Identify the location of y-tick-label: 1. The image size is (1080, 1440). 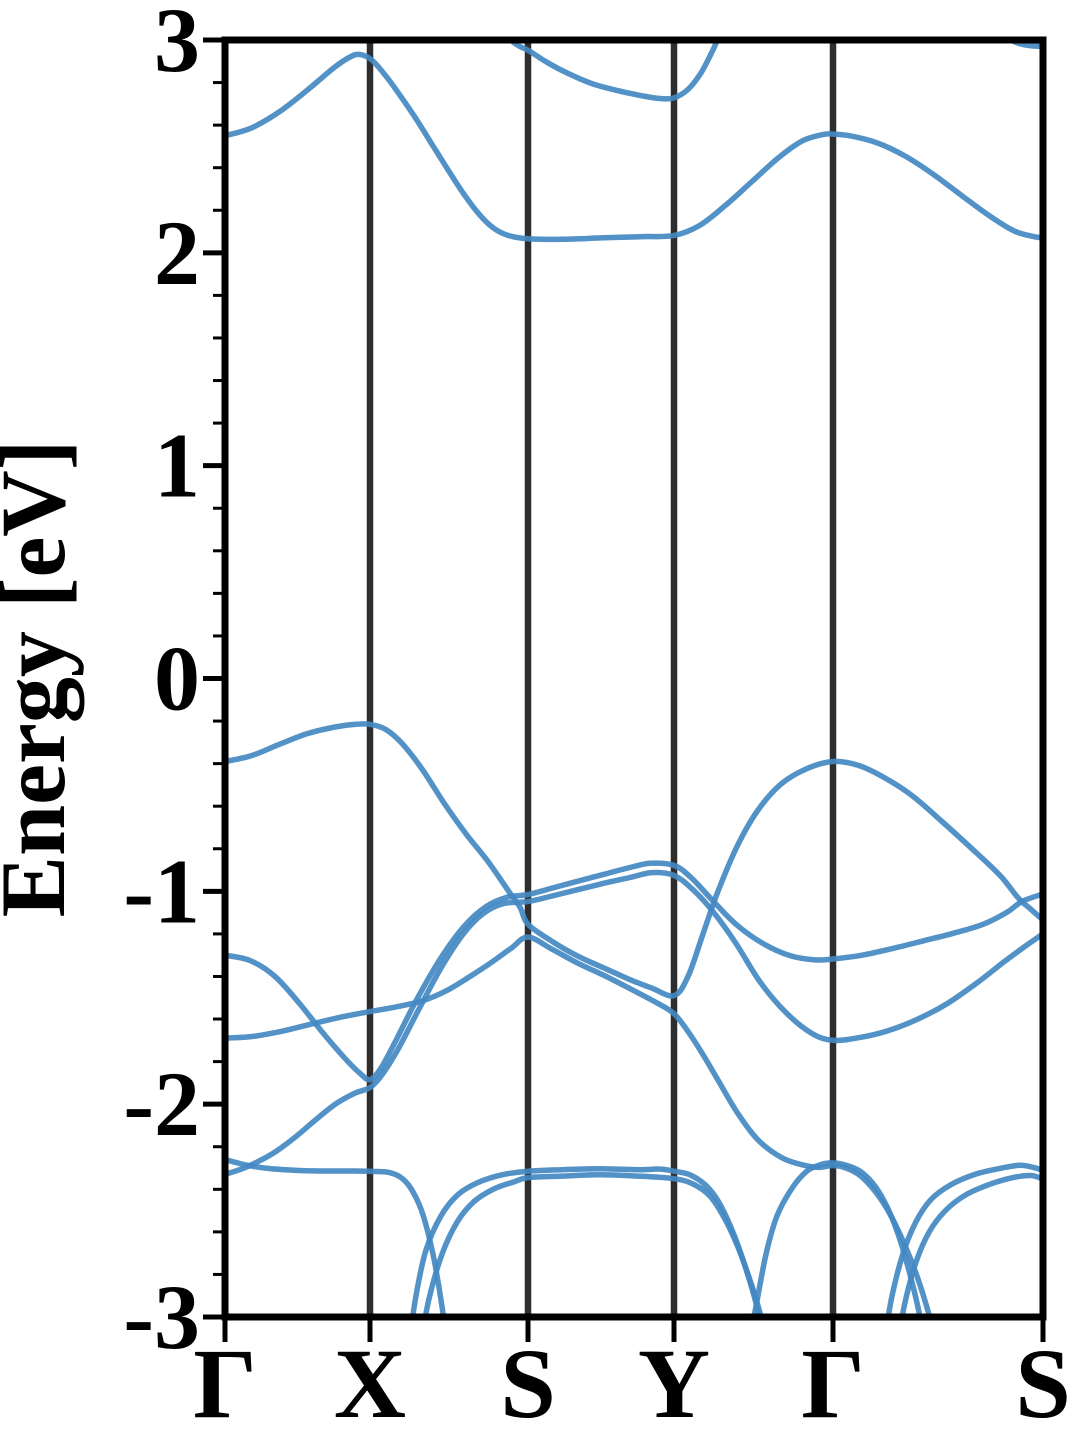
(177, 466).